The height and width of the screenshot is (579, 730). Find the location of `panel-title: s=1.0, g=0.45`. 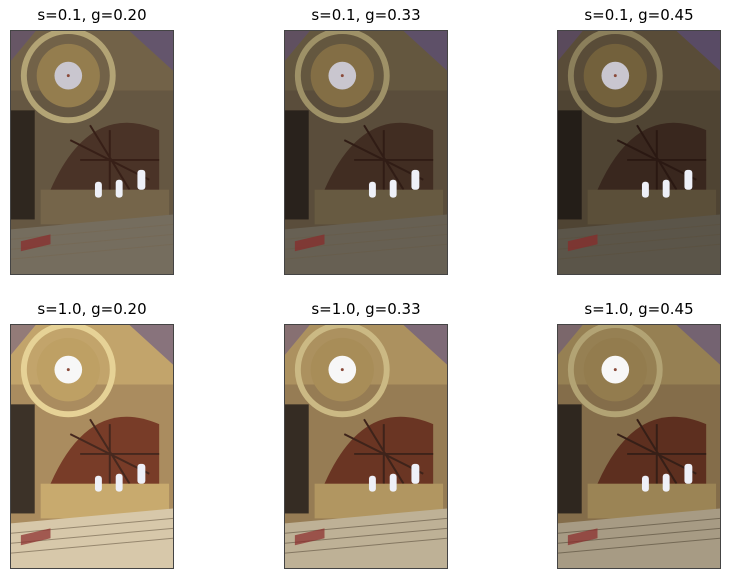

panel-title: s=1.0, g=0.45 is located at coordinates (639, 309).